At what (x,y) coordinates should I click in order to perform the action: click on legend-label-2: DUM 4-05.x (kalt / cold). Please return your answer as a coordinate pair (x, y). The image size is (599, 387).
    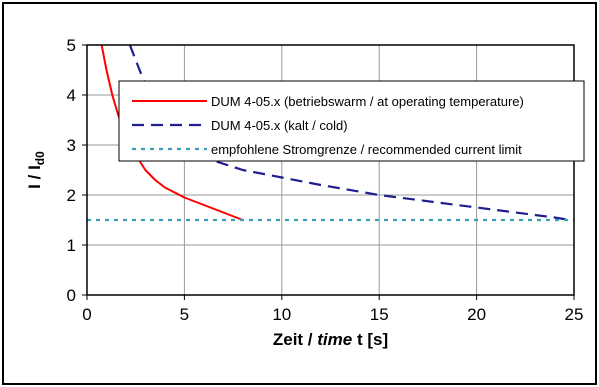
    Looking at the image, I should click on (279, 125).